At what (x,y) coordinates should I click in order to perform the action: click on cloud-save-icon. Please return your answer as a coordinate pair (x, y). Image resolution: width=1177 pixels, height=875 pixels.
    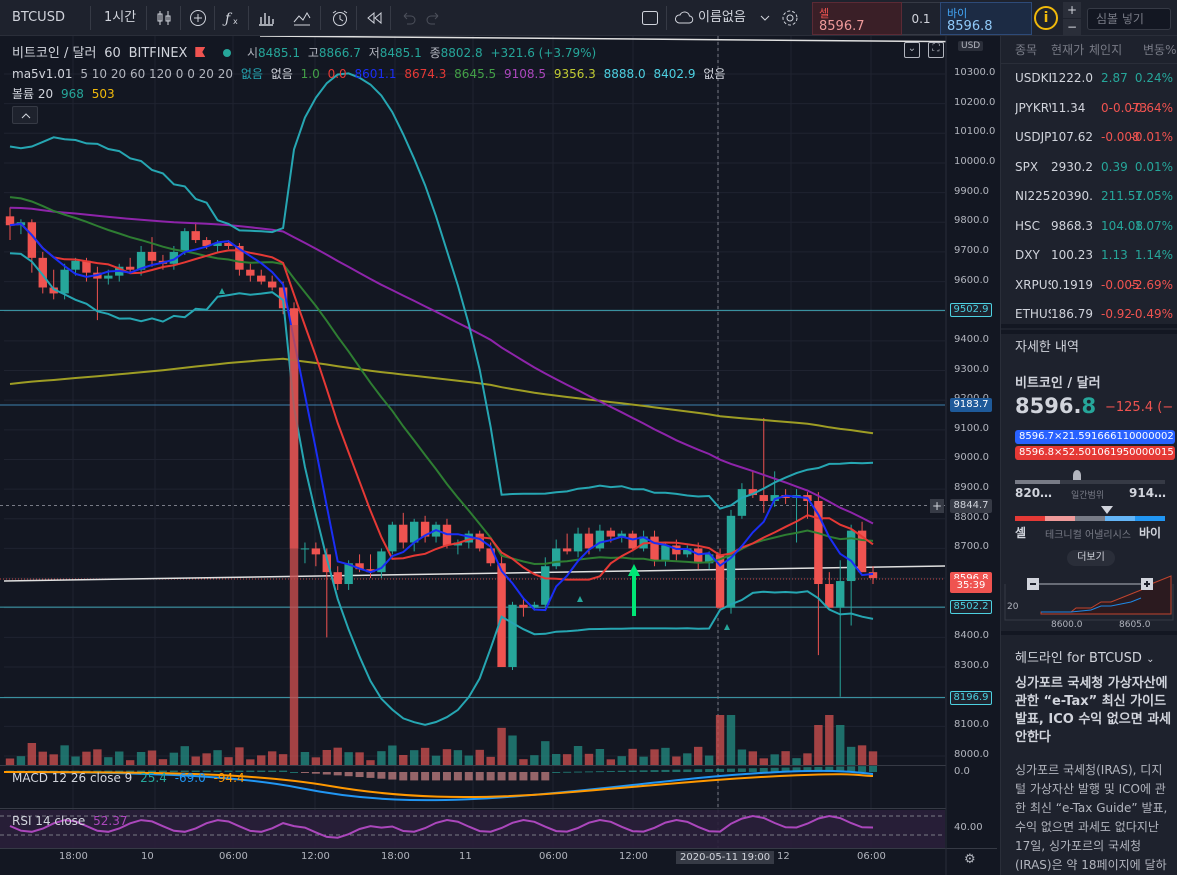
    Looking at the image, I should click on (684, 18).